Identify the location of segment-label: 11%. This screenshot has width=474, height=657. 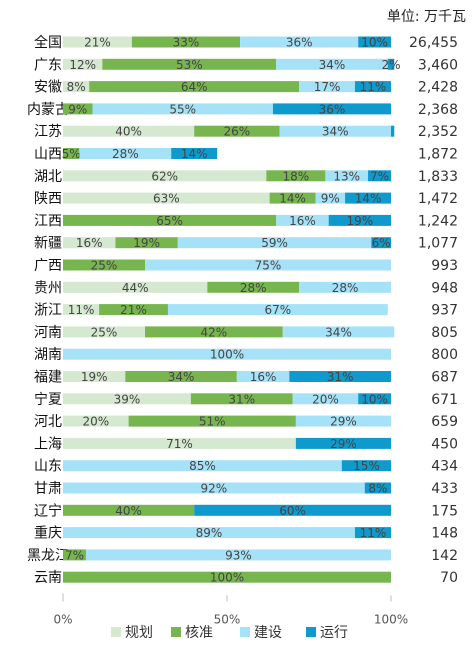
(373, 533).